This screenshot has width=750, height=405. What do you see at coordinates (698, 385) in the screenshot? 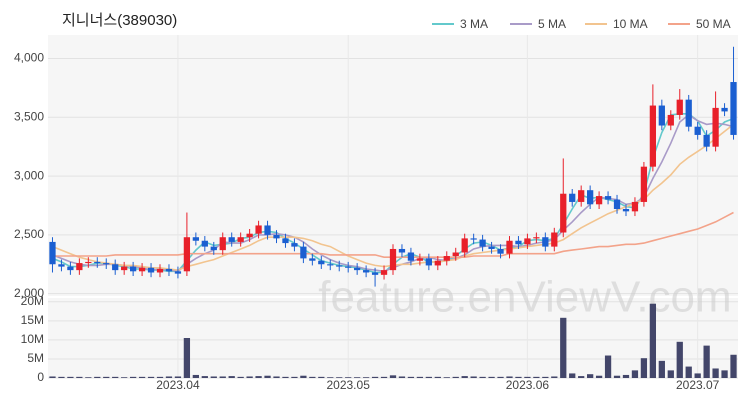
I see `x-tick-label: 2023.07` at bounding box center [698, 385].